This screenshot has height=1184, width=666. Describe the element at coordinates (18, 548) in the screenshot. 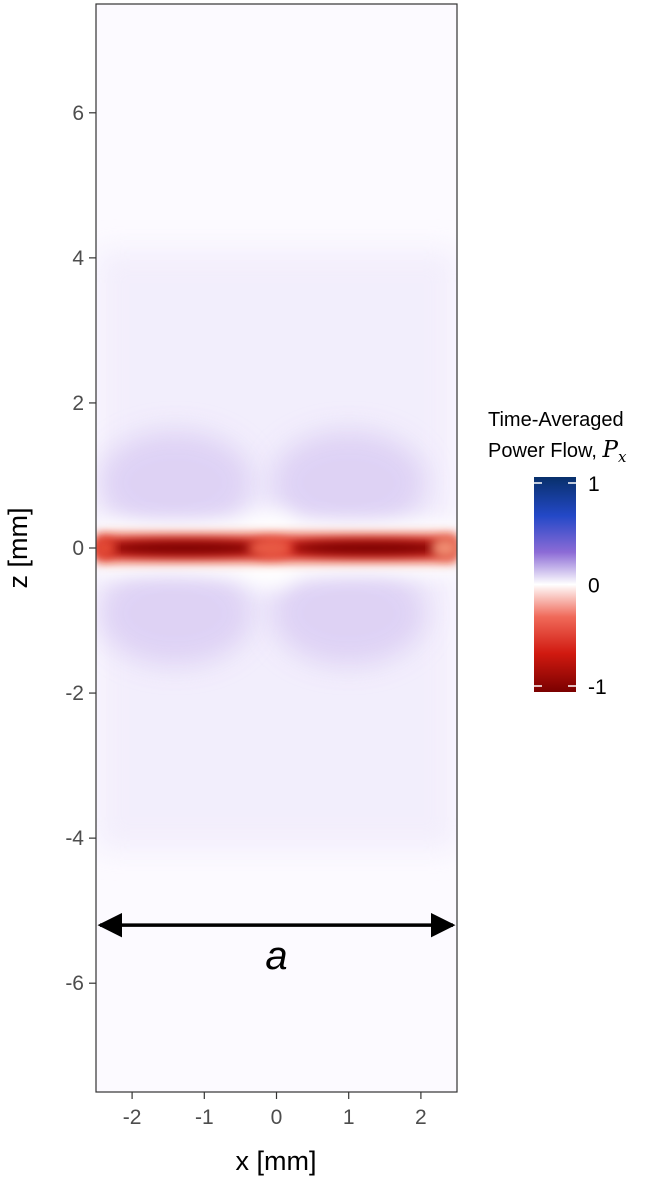

I see `y-axis-title: z [mm]` at that location.